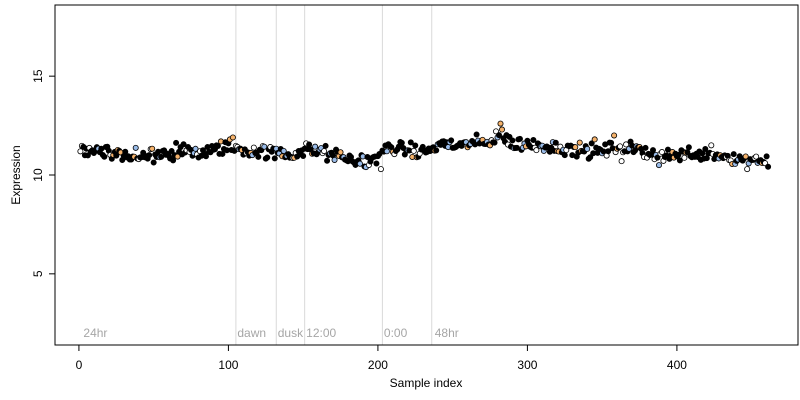 The height and width of the screenshot is (400, 800). What do you see at coordinates (378, 365) in the screenshot?
I see `x-tick-label: 200` at bounding box center [378, 365].